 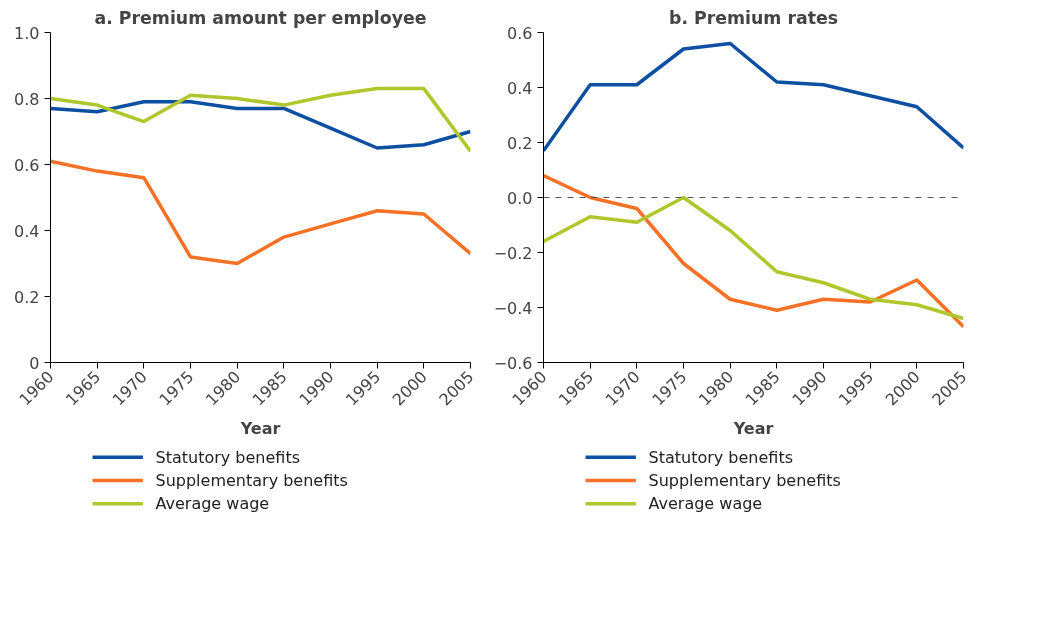 What do you see at coordinates (27, 33) in the screenshot?
I see `y-tick-label: 1.0` at bounding box center [27, 33].